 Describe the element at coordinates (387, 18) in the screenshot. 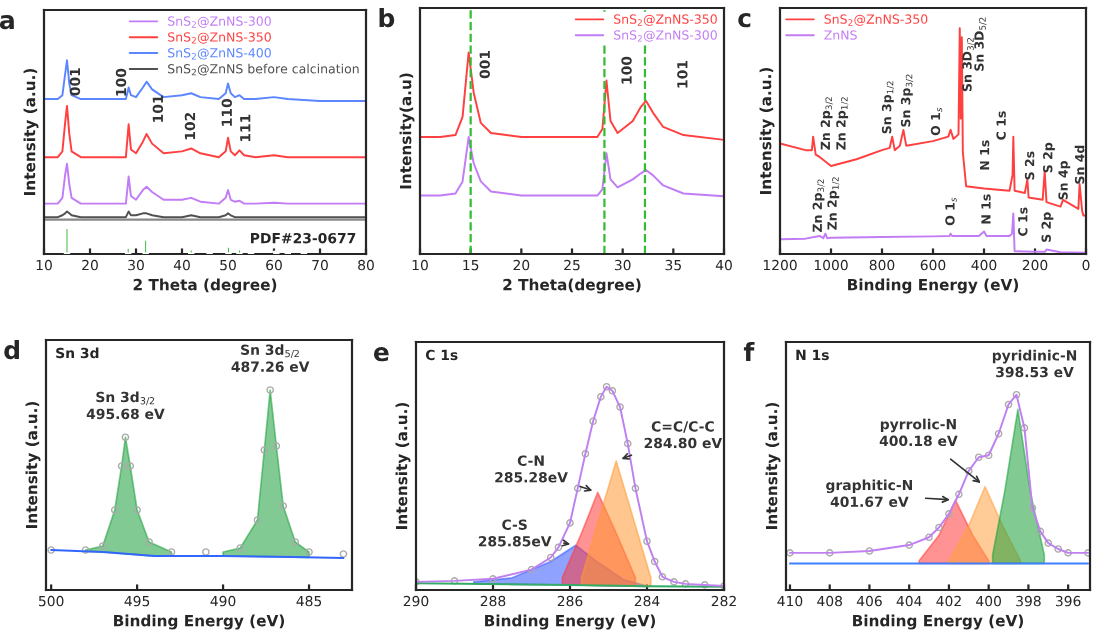

I see `chart-title: b` at that location.